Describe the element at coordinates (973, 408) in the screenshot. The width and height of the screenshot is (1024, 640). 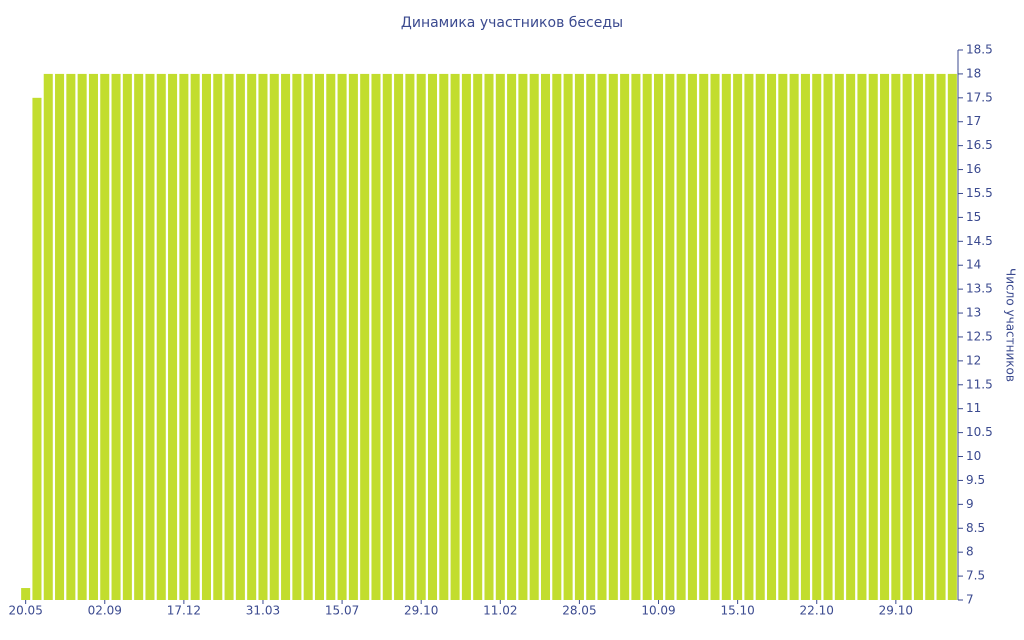
I see `y-tick-label: 11` at that location.